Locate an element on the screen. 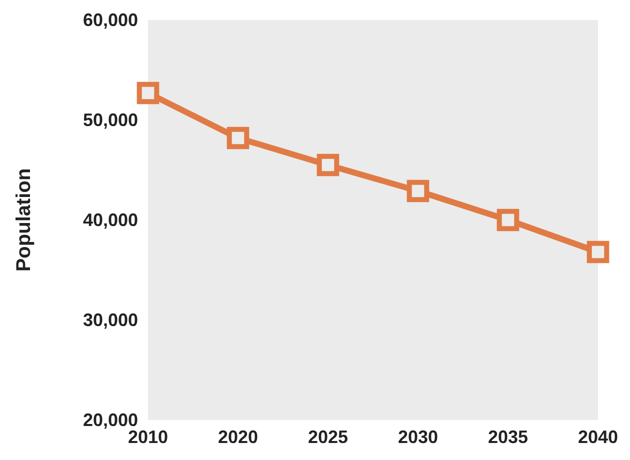 This screenshot has height=460, width=630. y-tick-label: 30,000 is located at coordinates (110, 320).